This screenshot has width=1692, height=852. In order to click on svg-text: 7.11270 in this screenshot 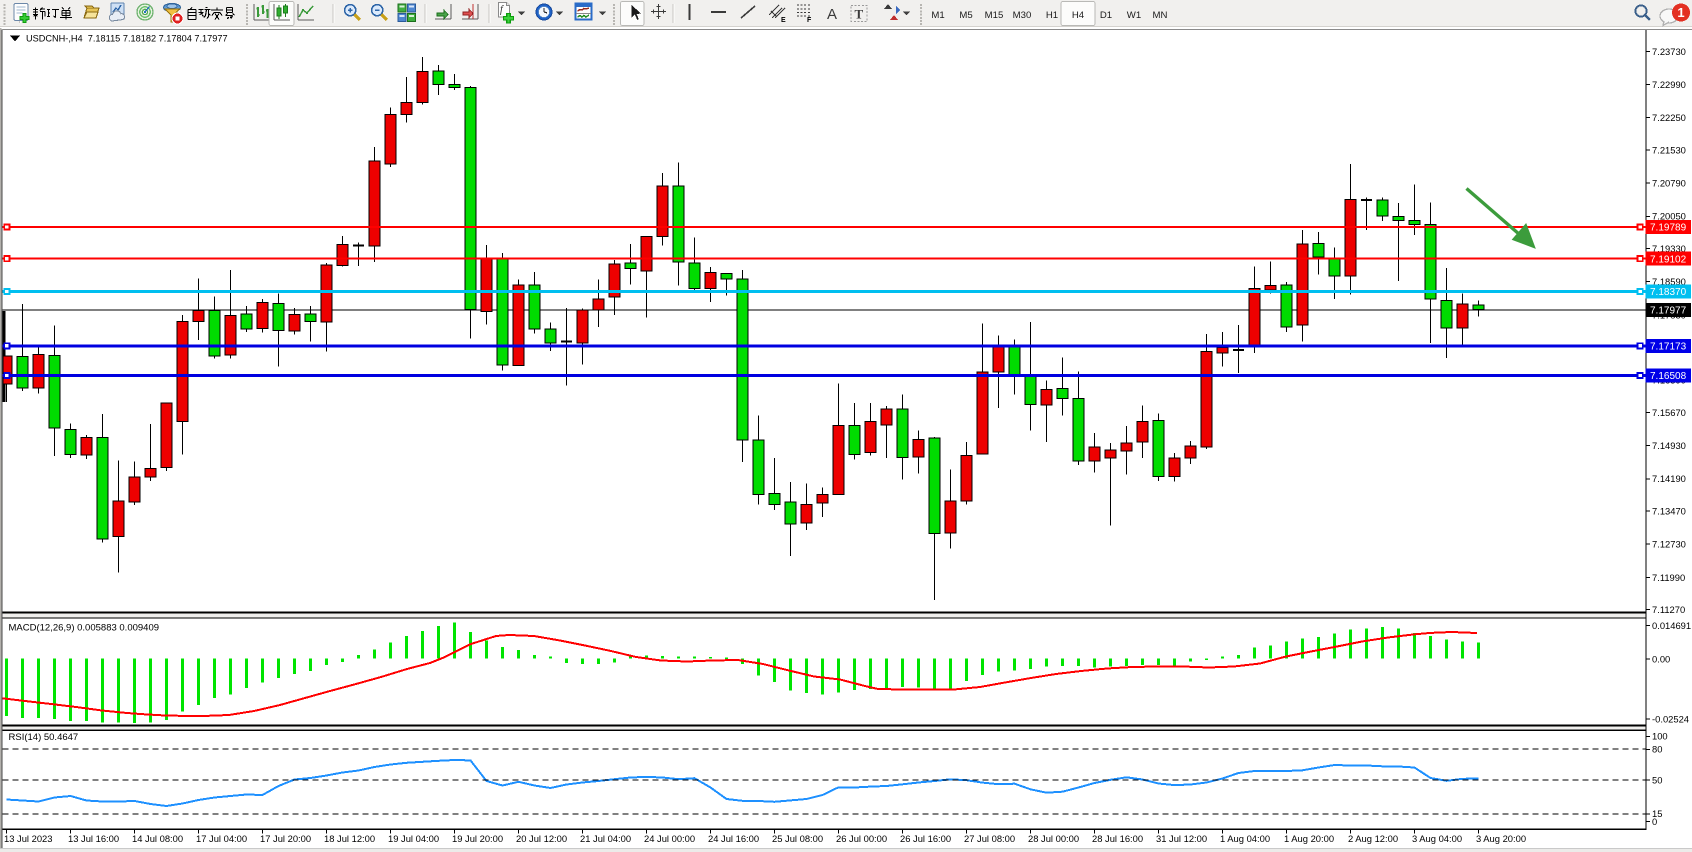, I will do `click(1668, 609)`.